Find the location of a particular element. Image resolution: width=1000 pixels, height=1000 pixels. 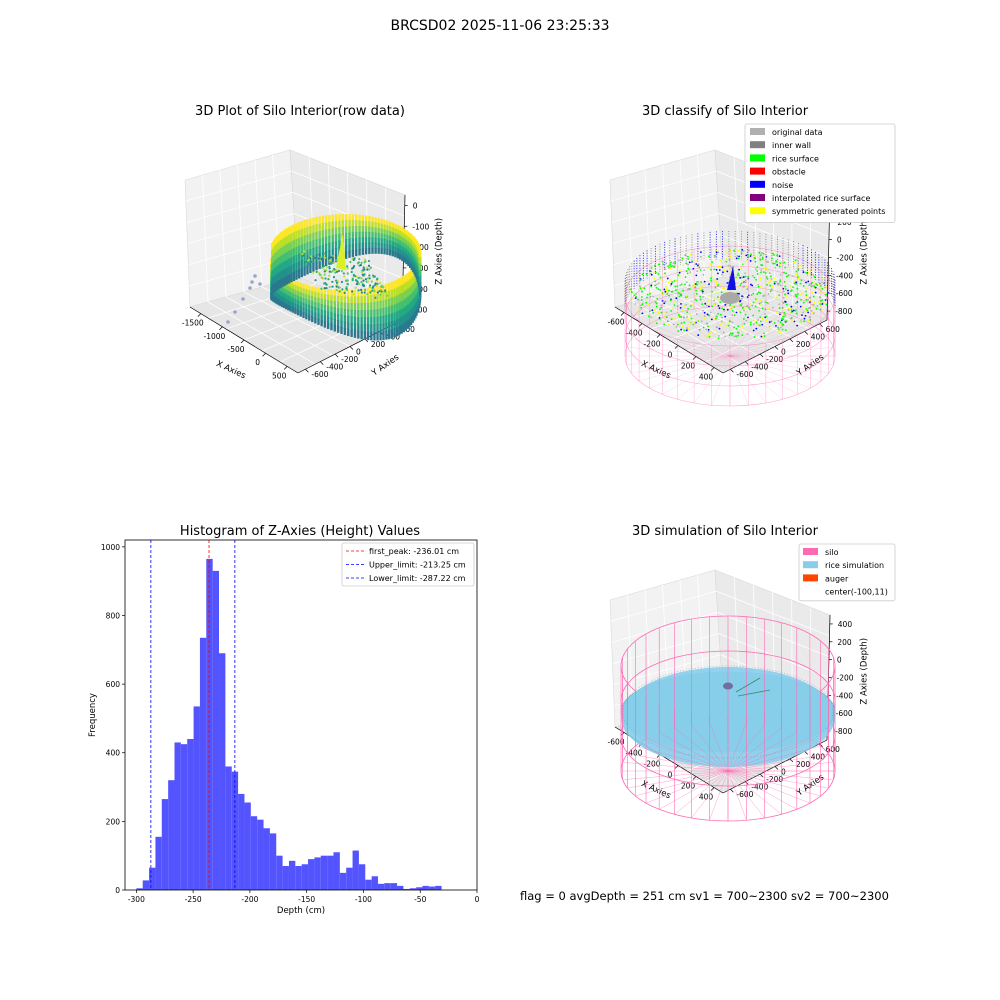

raw-outlier-point is located at coordinates (243, 299).